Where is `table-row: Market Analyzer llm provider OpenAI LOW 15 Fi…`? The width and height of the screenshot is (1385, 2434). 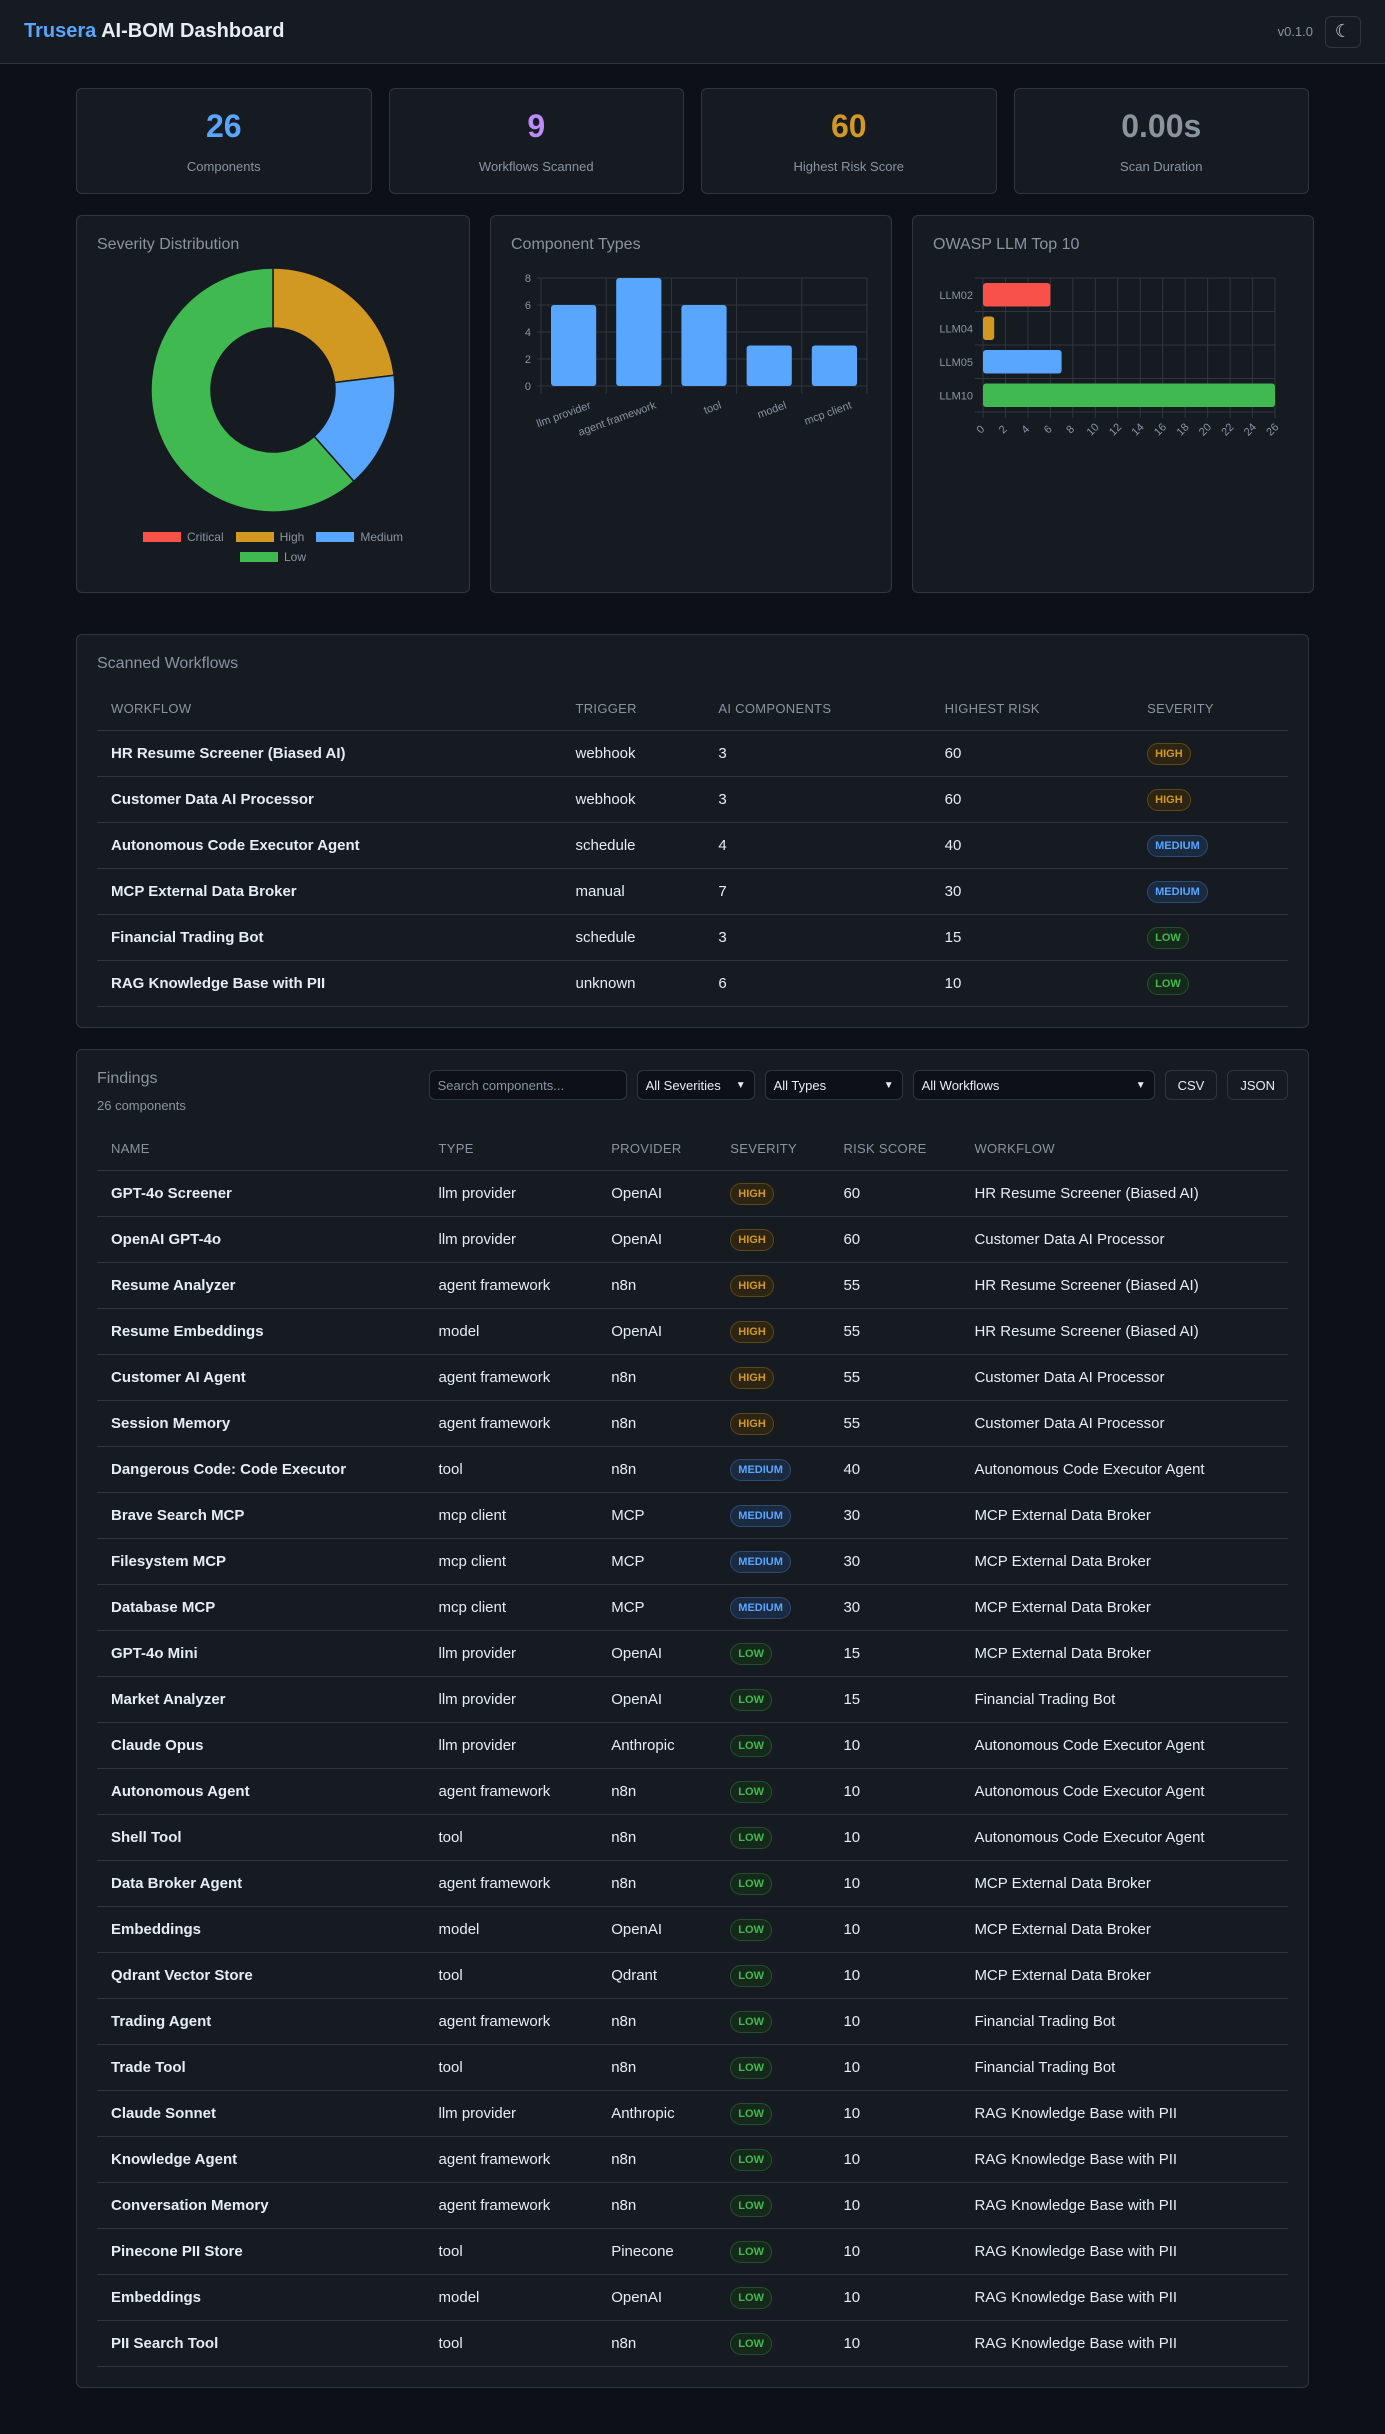
table-row: Market Analyzer llm provider OpenAI LOW 15 Fi… is located at coordinates (692, 1699).